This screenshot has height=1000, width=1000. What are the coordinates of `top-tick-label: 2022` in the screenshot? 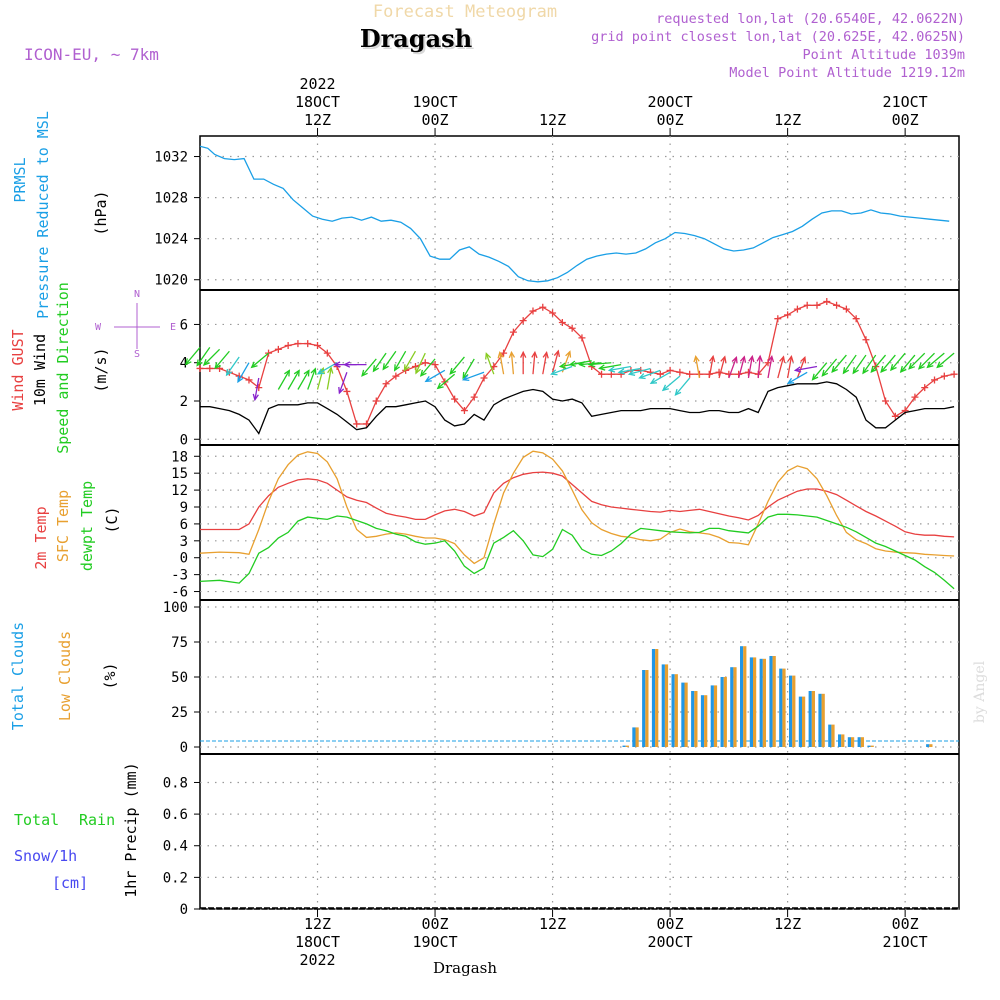 It's located at (317, 84).